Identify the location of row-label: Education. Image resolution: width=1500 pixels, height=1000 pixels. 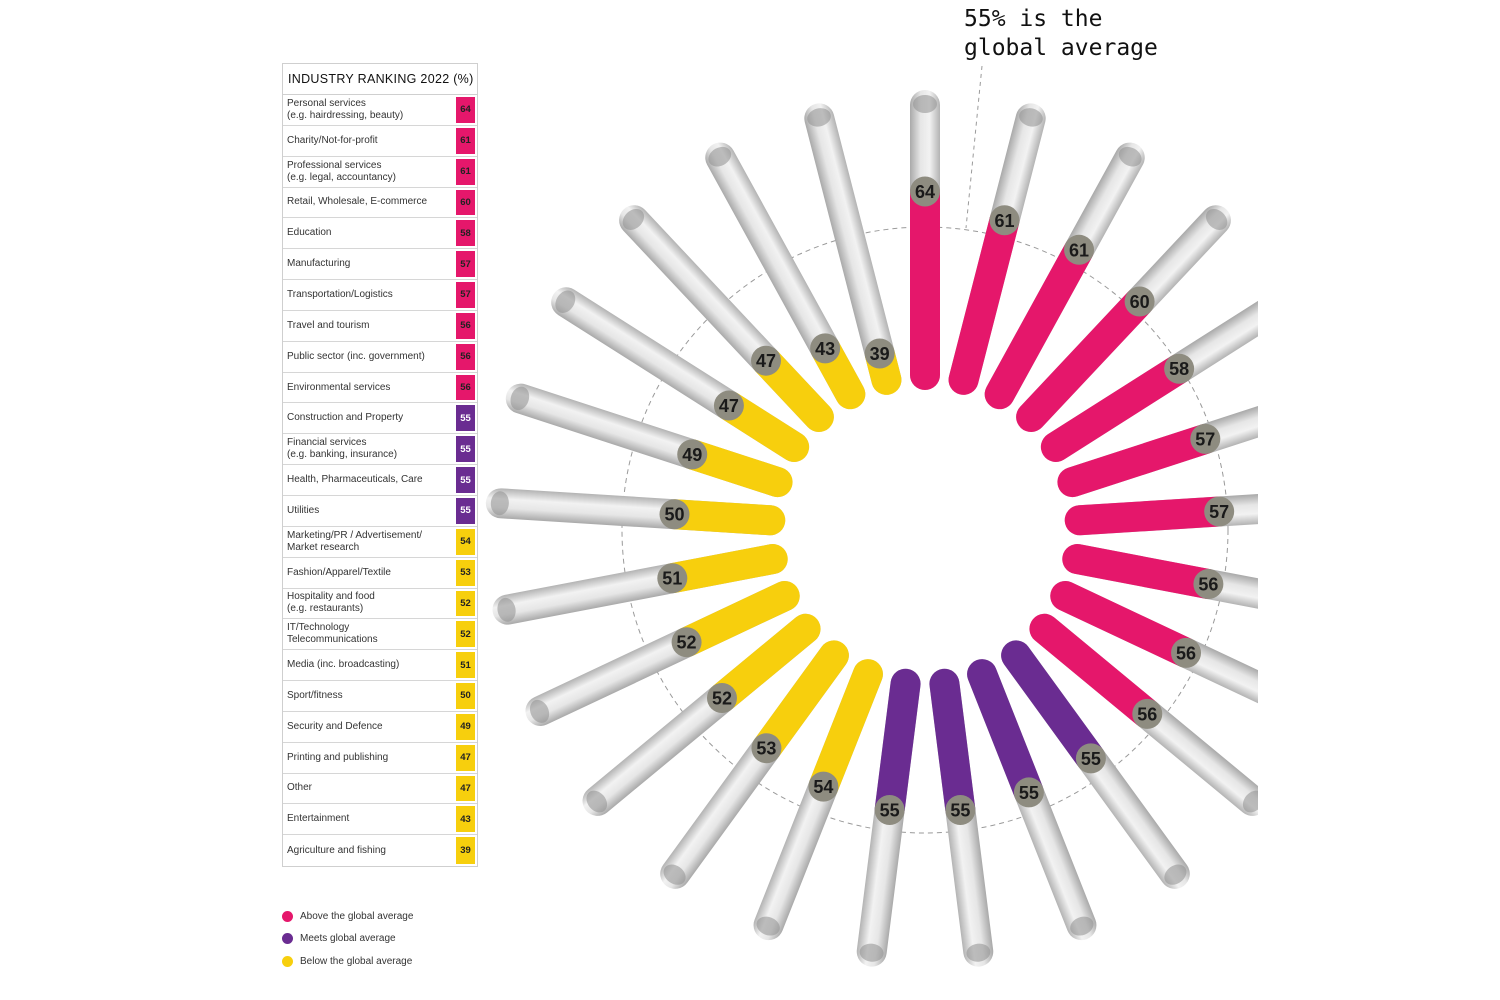
(309, 233).